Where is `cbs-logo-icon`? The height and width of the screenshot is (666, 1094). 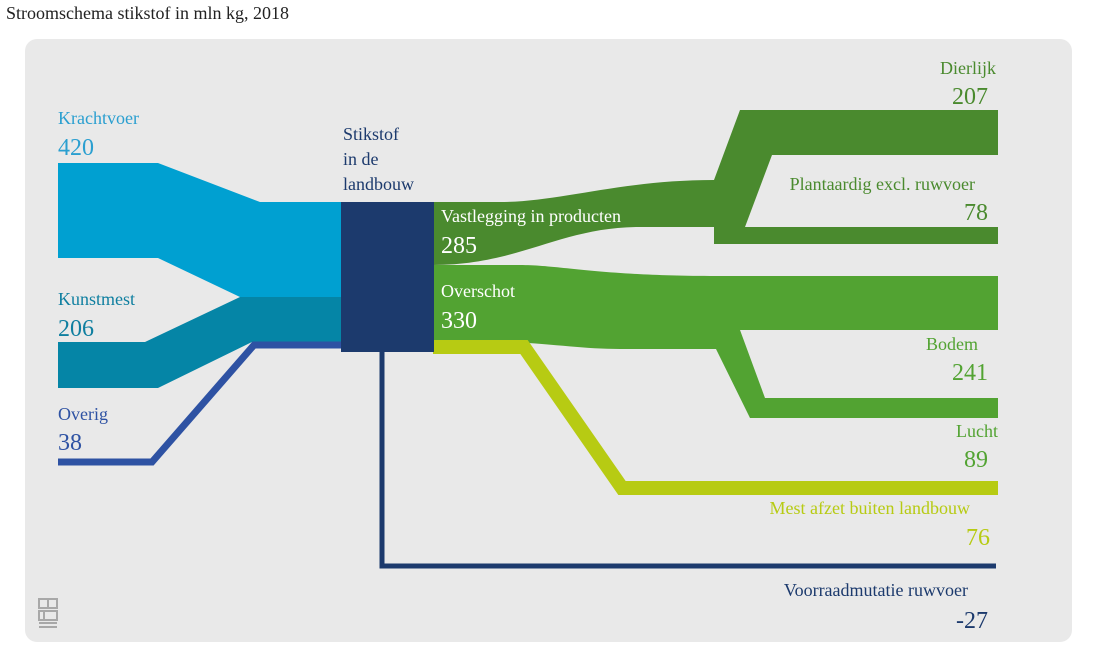 cbs-logo-icon is located at coordinates (48, 613).